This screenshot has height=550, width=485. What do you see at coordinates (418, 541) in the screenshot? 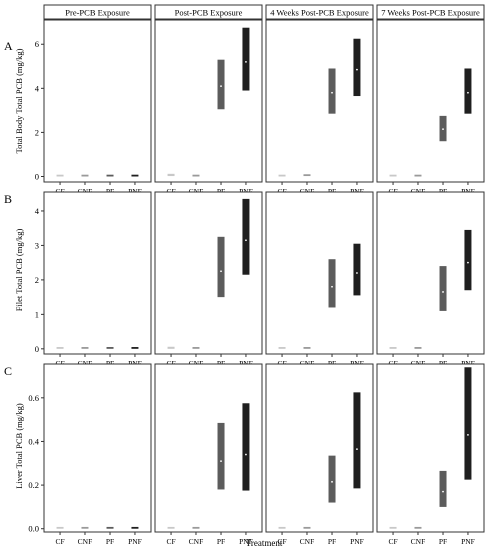
I see `row-c-panel-4-xtick-label-cnf: CNF` at bounding box center [418, 541].